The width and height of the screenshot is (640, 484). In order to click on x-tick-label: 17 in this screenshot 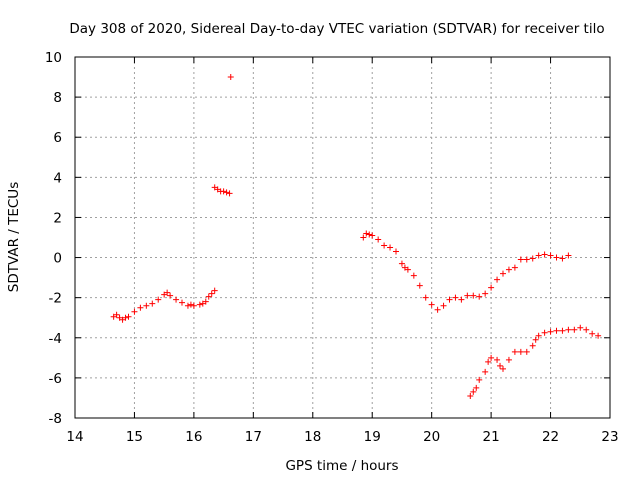, I will do `click(253, 437)`.